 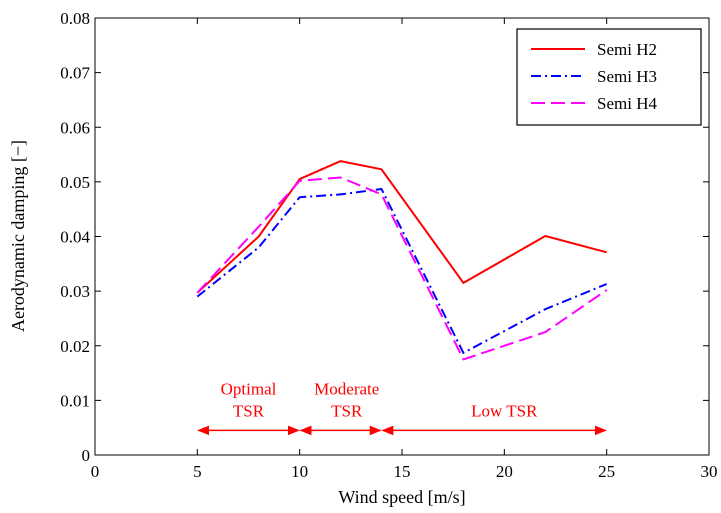 What do you see at coordinates (86, 455) in the screenshot?
I see `y-tick-label: 0` at bounding box center [86, 455].